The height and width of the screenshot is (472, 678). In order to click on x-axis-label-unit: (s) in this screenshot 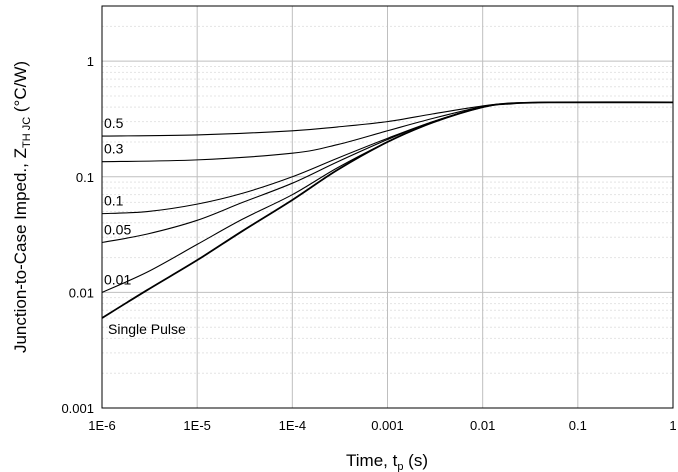, I will do `click(415, 460)`.